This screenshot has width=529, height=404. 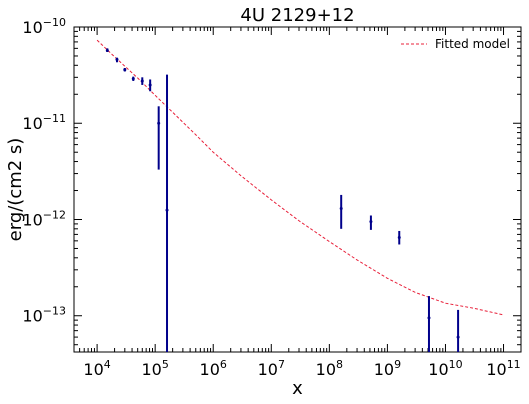 What do you see at coordinates (301, 368) in the screenshot?
I see `x-axis-tick-labels: 10⁴ 10⁵ 10⁶ 10⁷ 10⁸ 10⁹ 10¹⁰ 10¹¹` at bounding box center [301, 368].